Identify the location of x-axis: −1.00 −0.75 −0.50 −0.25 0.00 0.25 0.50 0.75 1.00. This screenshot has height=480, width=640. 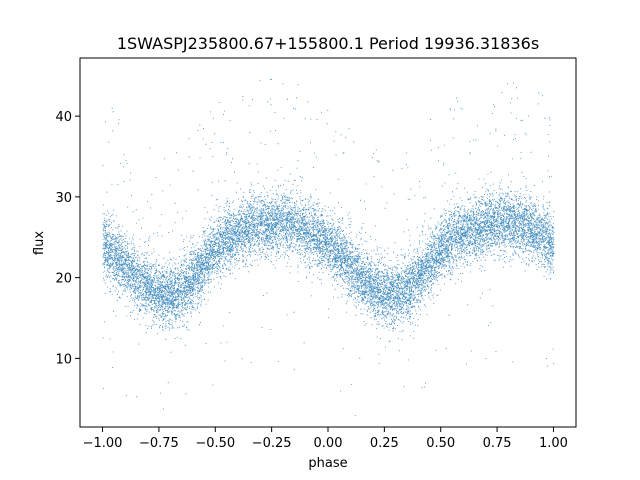
(325, 439).